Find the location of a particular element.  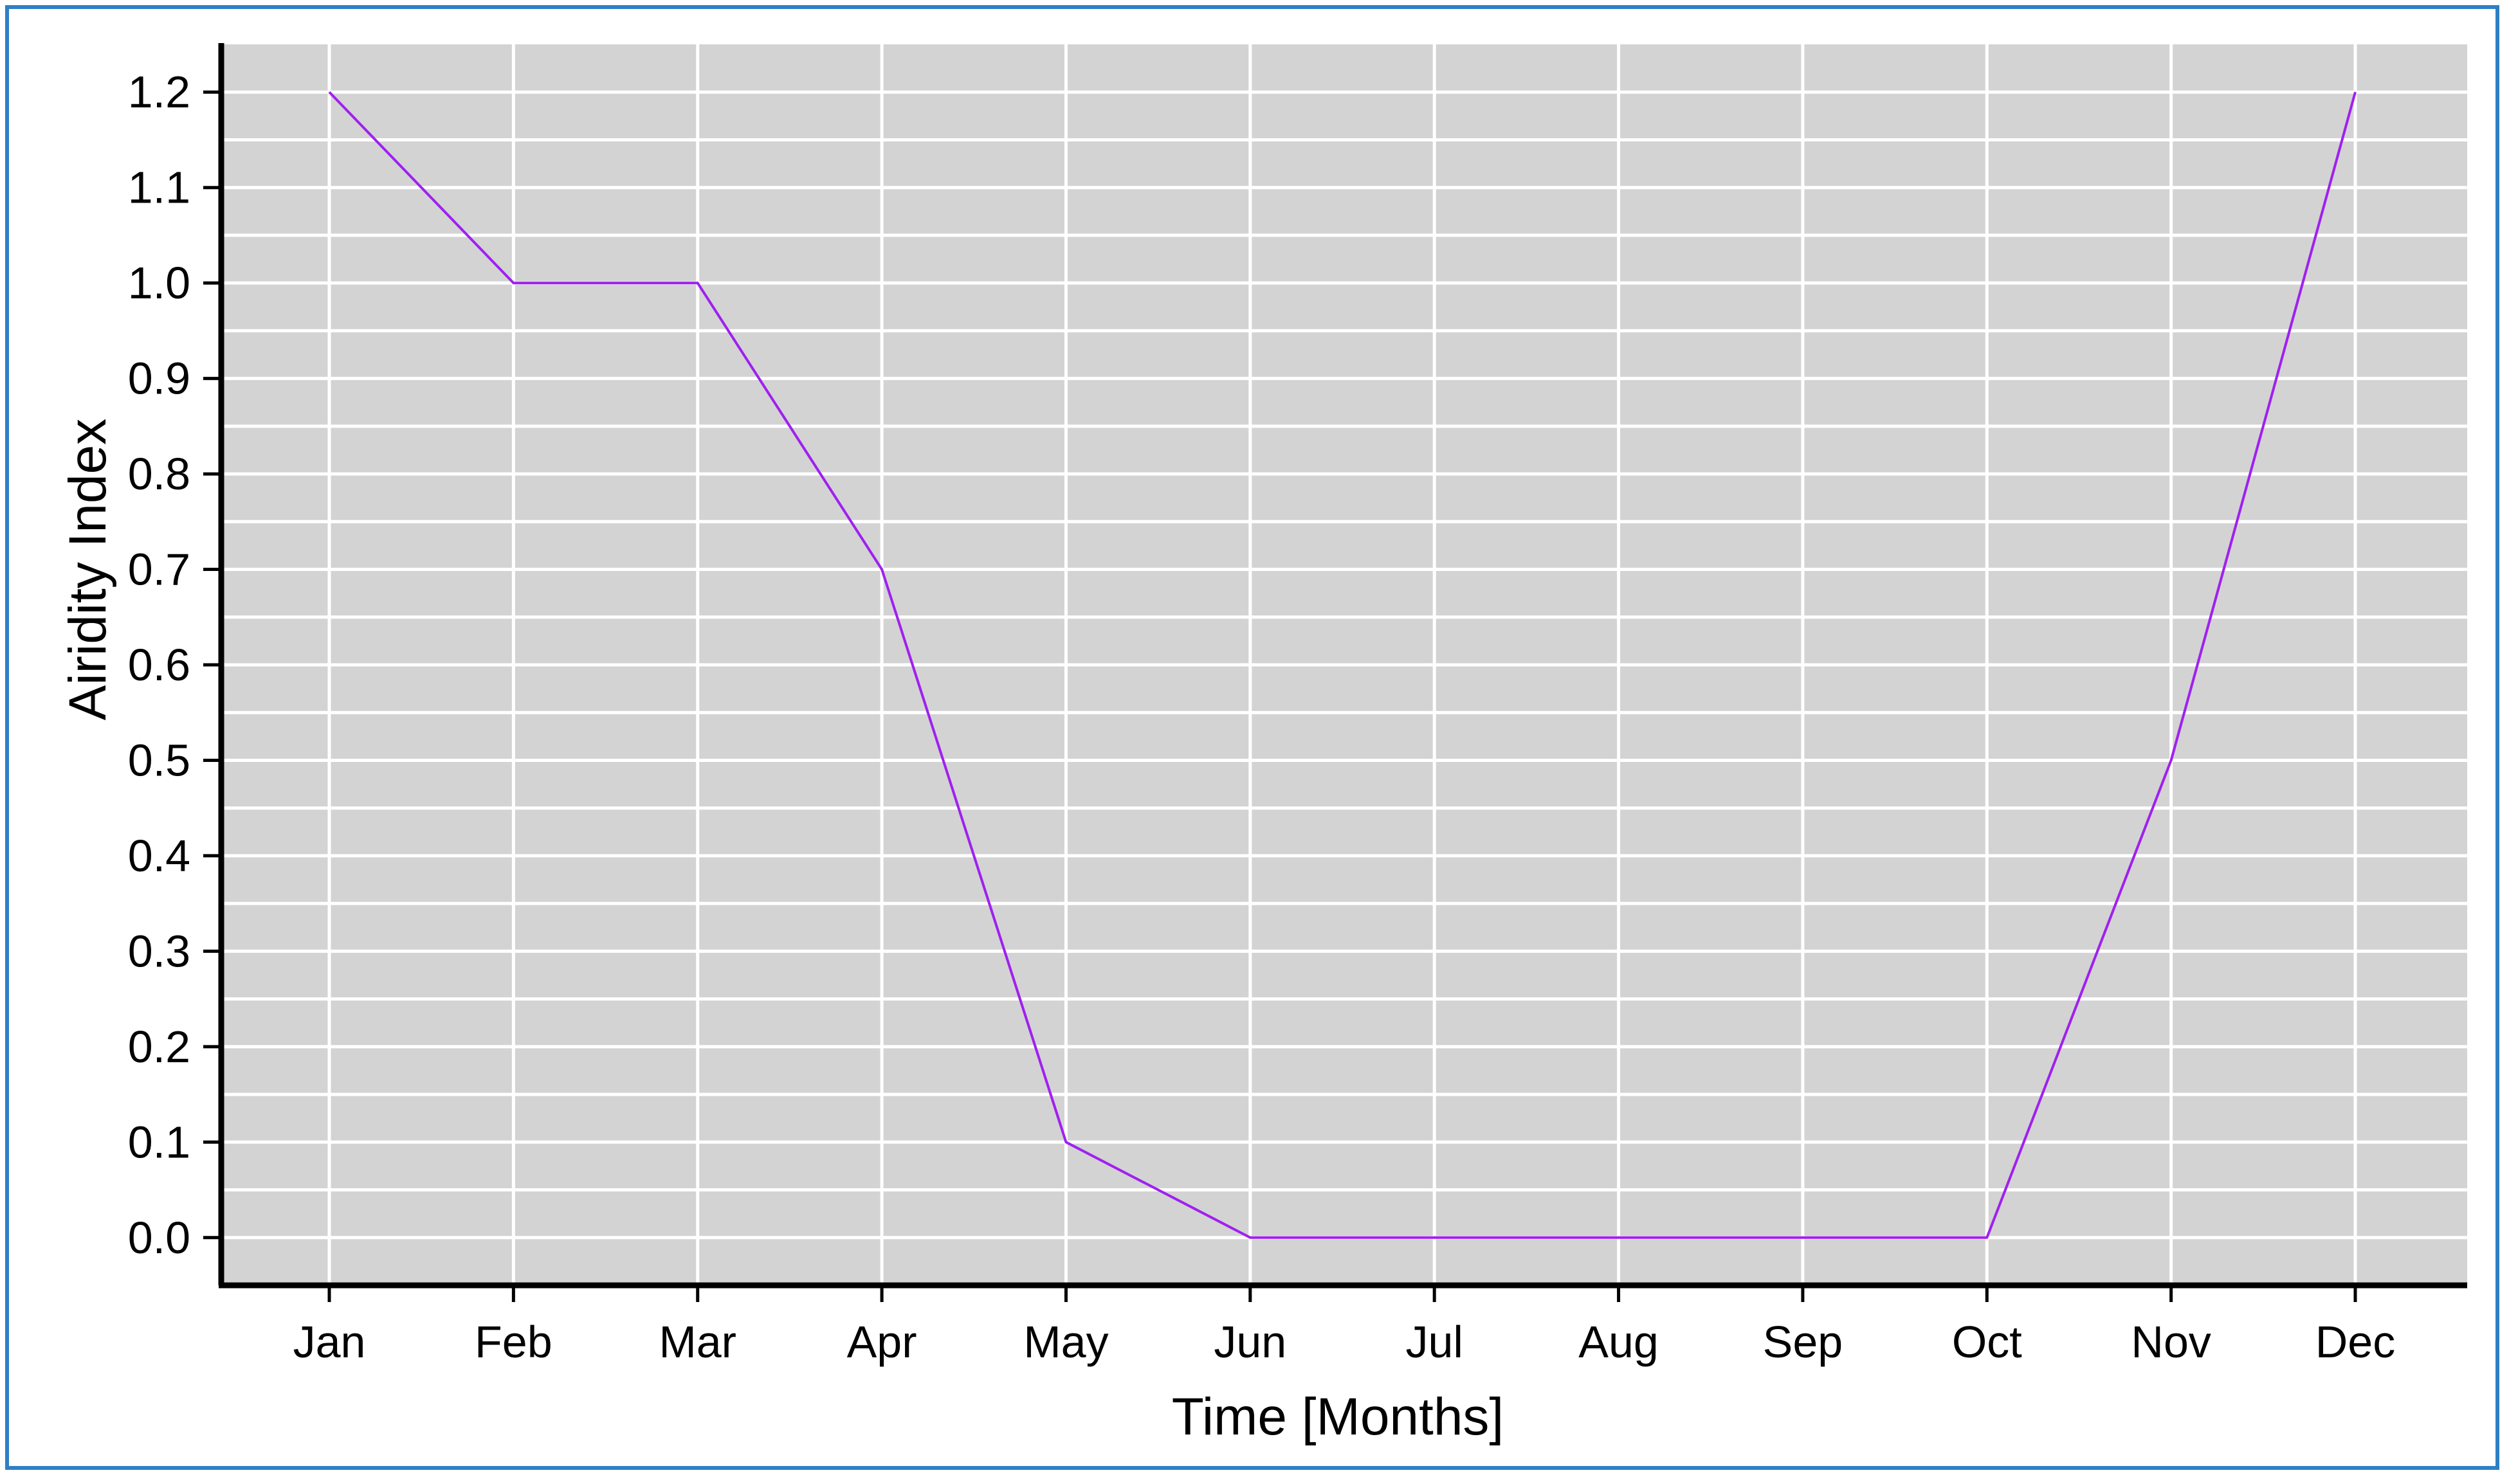

y-tick-label: 0.2 is located at coordinates (159, 1047).